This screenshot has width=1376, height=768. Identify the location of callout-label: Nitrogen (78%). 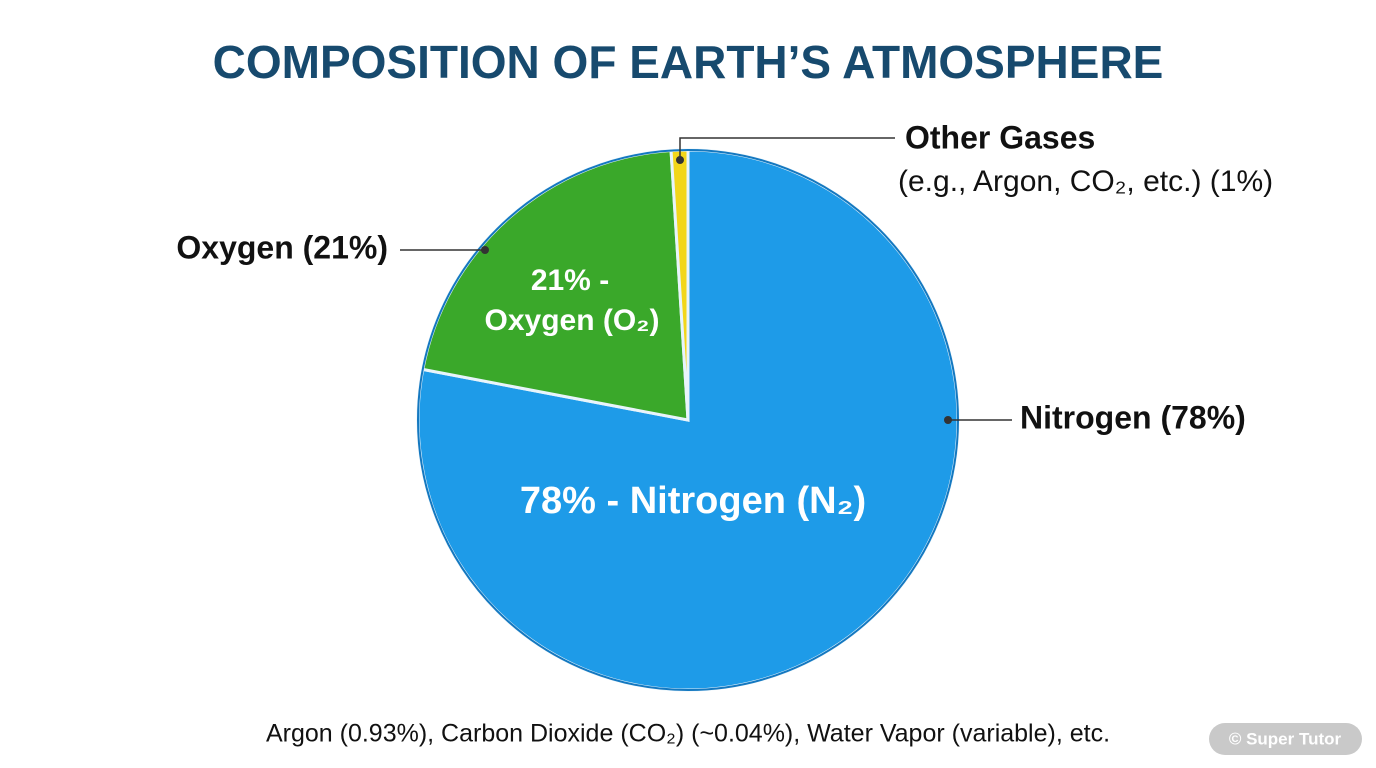
(1133, 417).